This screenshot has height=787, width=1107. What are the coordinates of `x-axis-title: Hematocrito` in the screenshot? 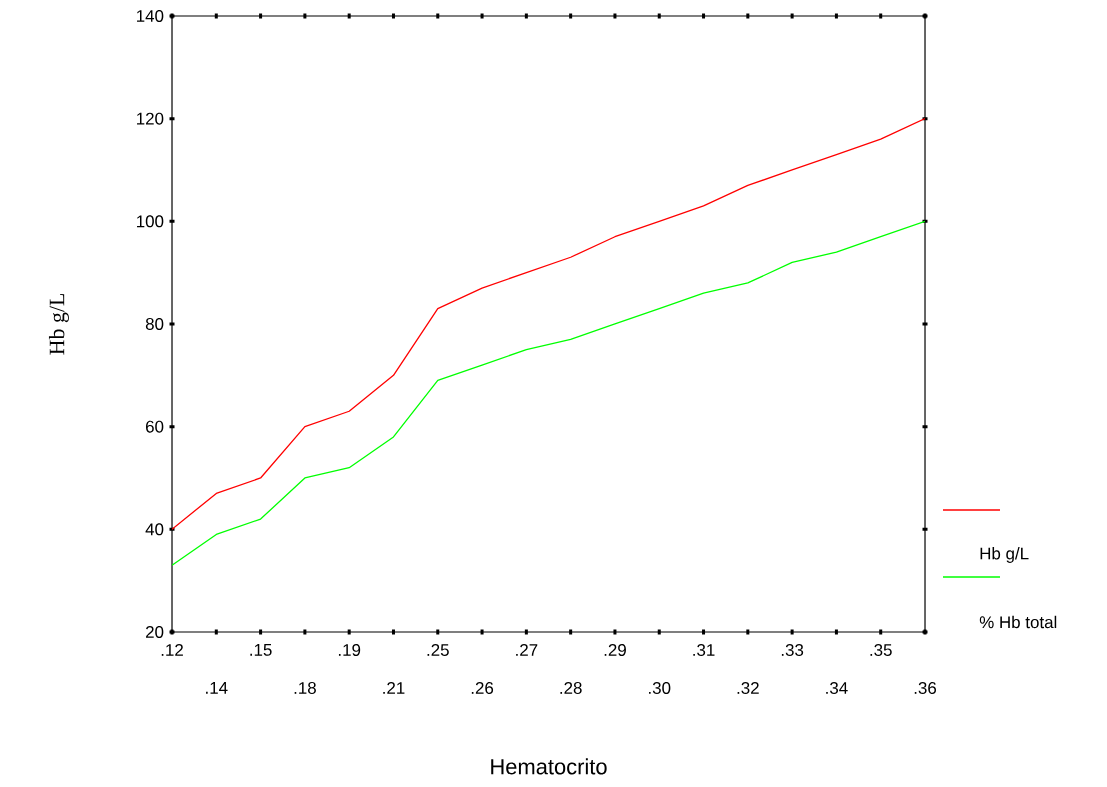 It's located at (549, 766).